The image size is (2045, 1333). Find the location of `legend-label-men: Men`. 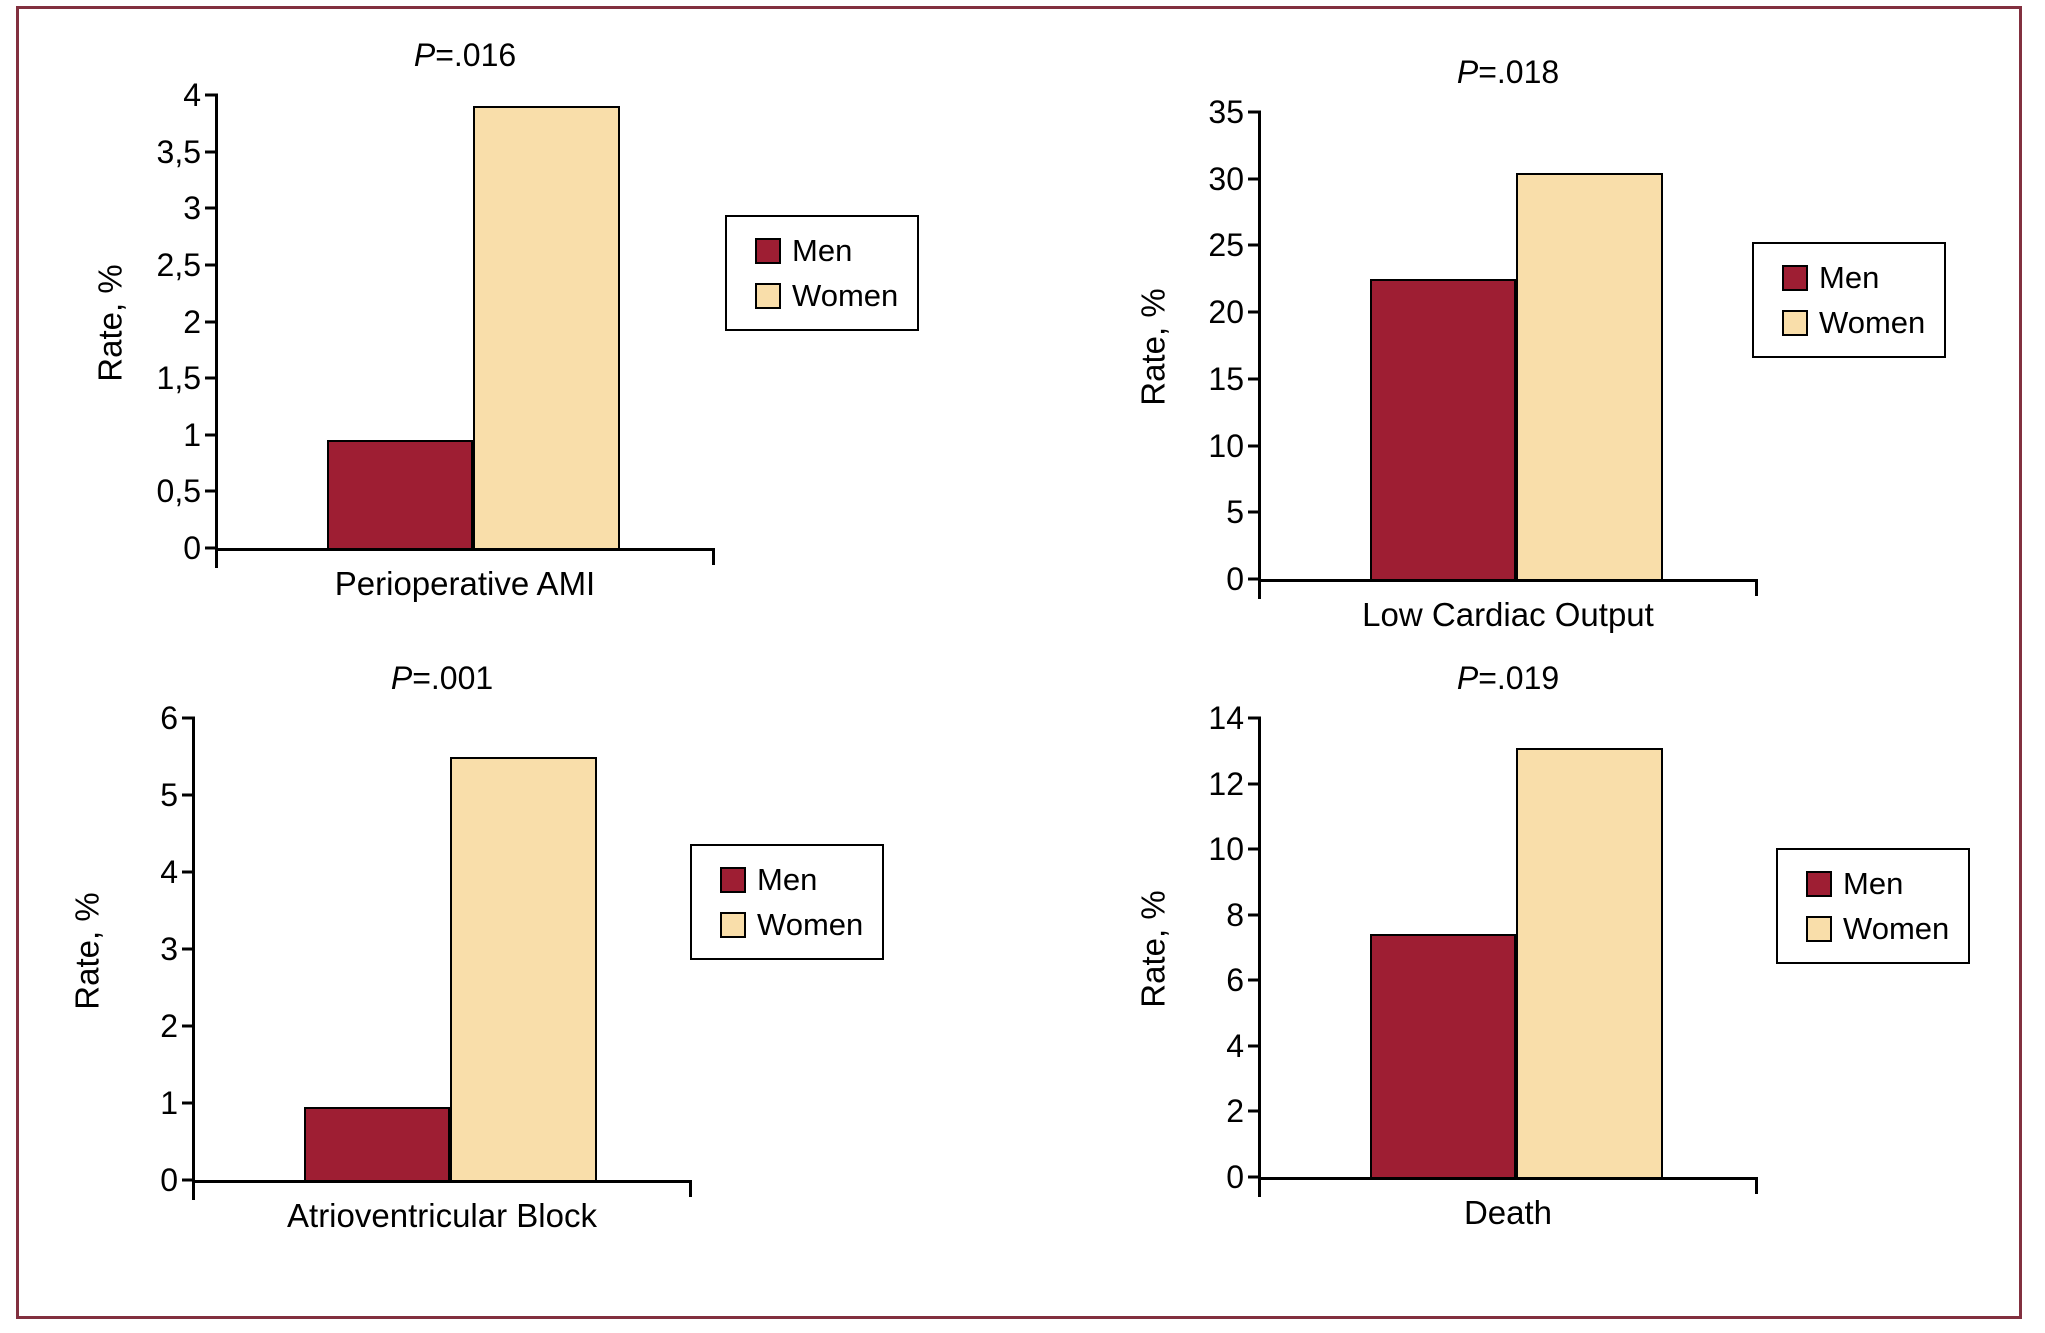

legend-label-men: Men is located at coordinates (1873, 883).